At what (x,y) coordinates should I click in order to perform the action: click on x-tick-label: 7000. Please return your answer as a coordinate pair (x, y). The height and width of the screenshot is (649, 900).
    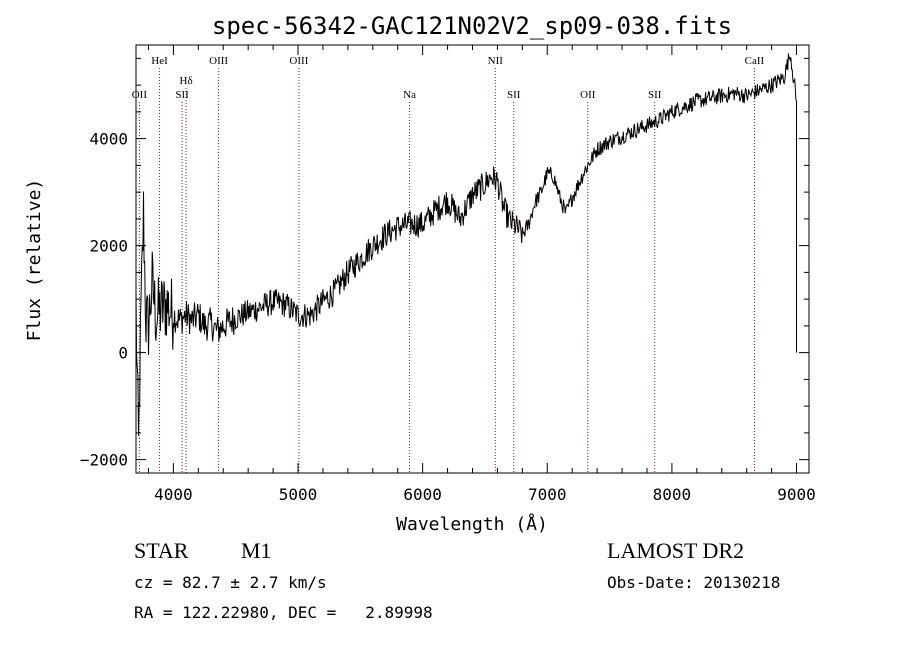
    Looking at the image, I should click on (547, 494).